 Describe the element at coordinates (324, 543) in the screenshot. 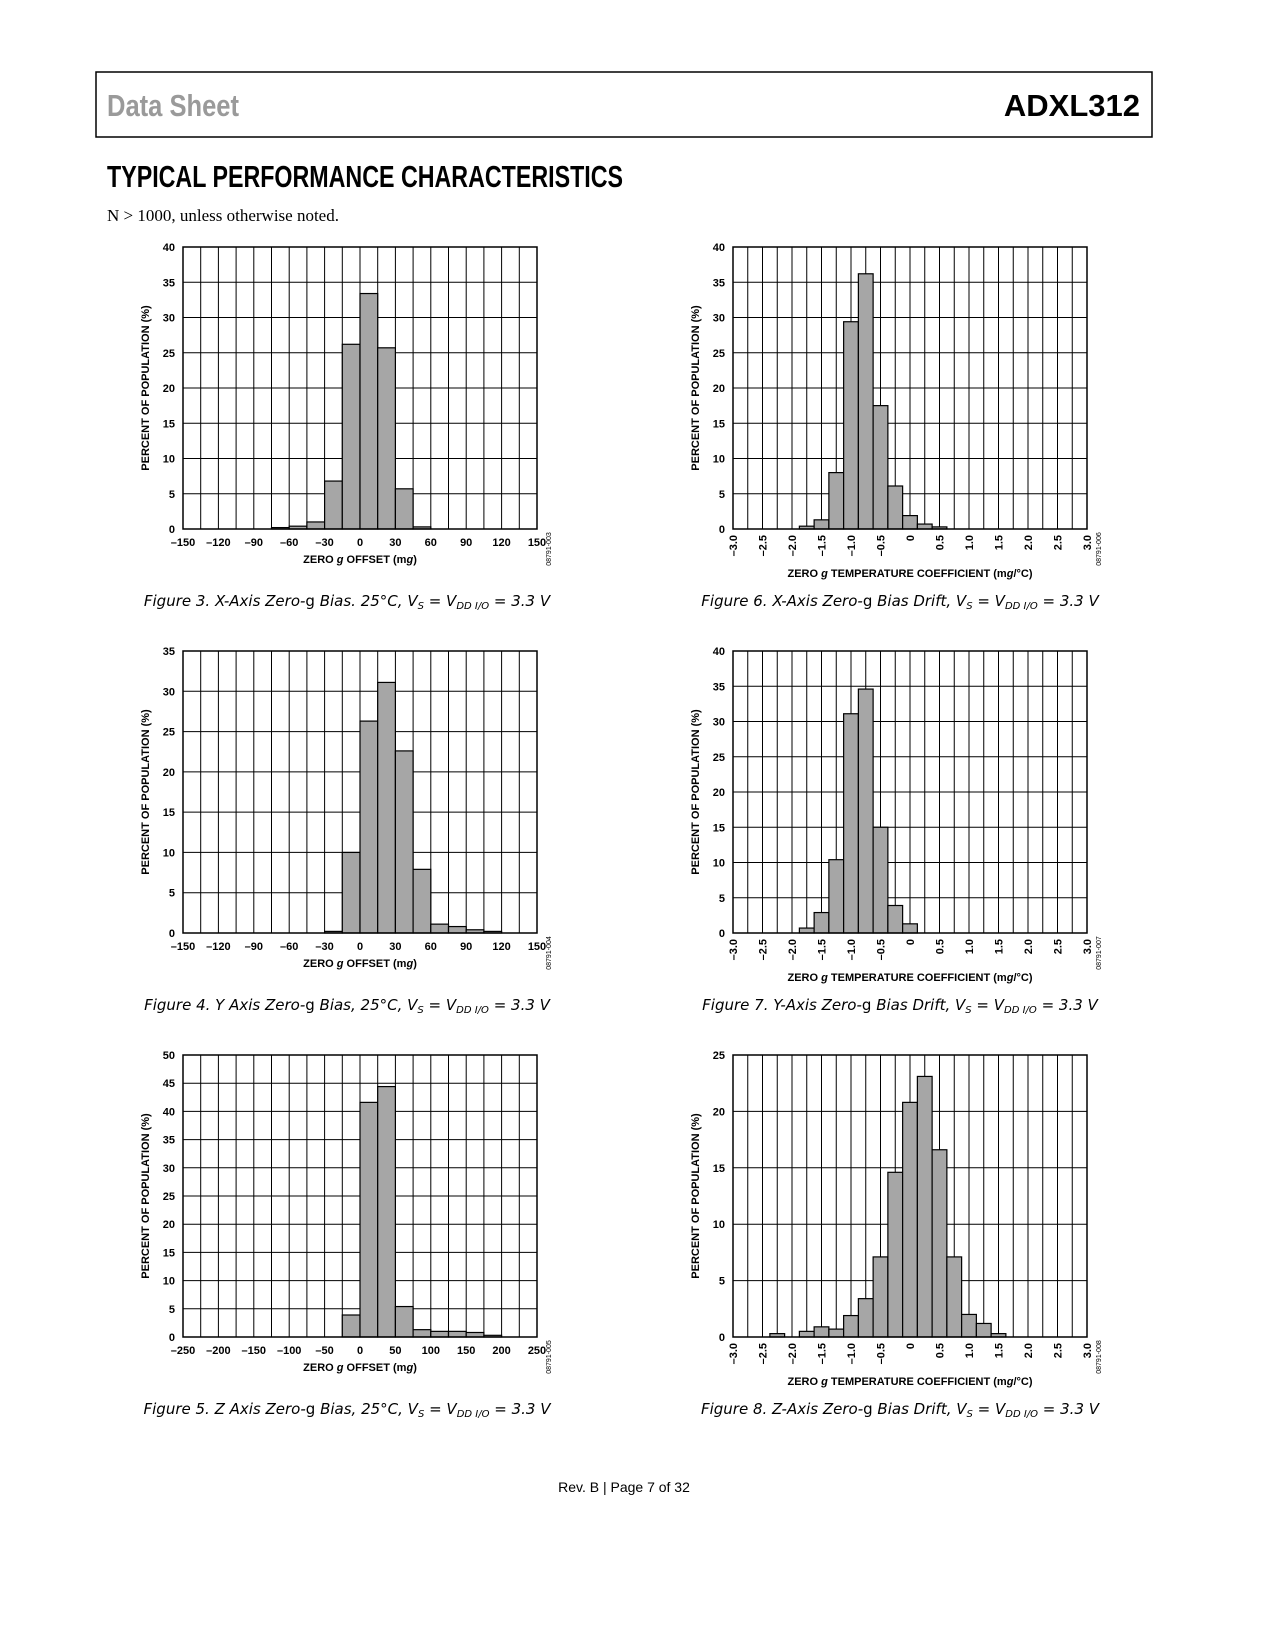

I see `x-tick-label: –30` at that location.